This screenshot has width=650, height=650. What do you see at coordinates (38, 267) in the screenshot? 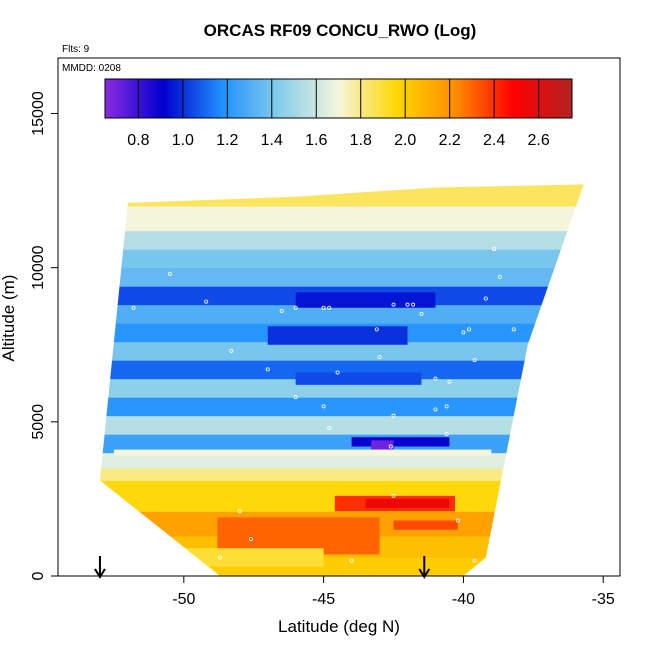
I see `y-tick-label: 10000` at bounding box center [38, 267].